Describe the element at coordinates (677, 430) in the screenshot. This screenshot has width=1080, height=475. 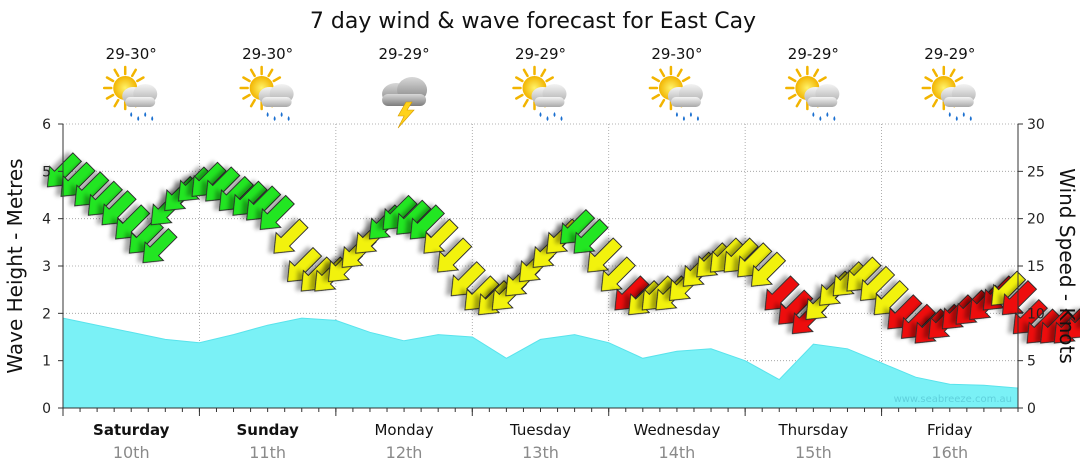
I see `day-name: Wednesday` at that location.